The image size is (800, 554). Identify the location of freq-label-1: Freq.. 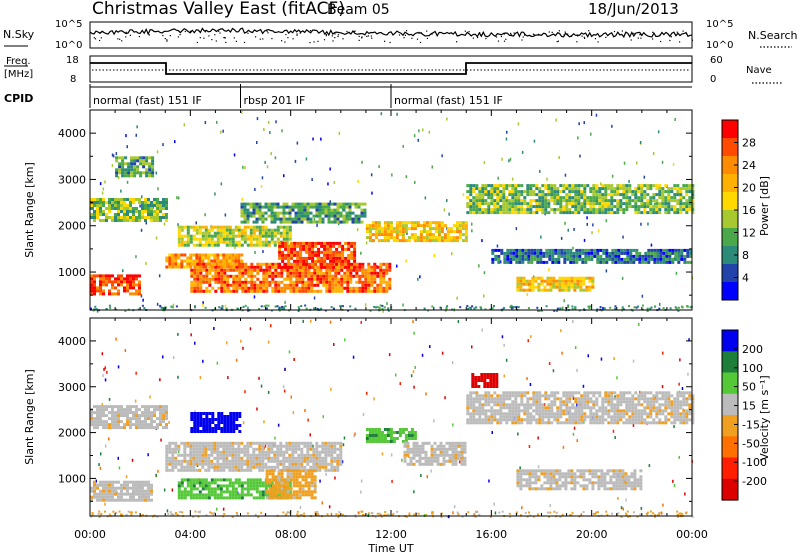
(18, 61).